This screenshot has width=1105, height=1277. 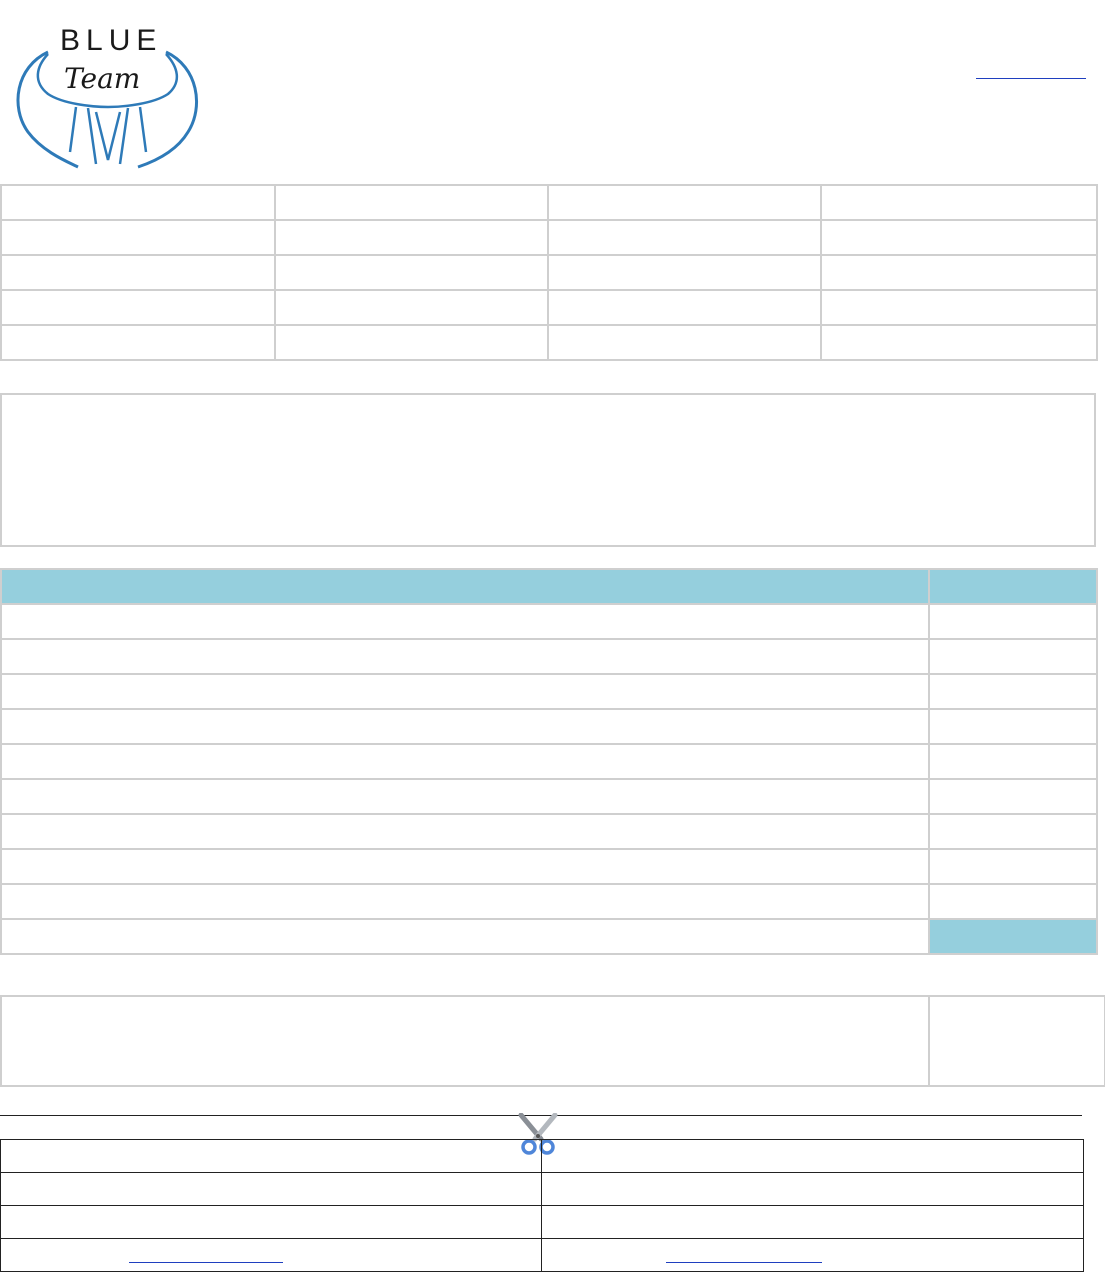 What do you see at coordinates (465, 1041) in the screenshot?
I see `summary-text` at bounding box center [465, 1041].